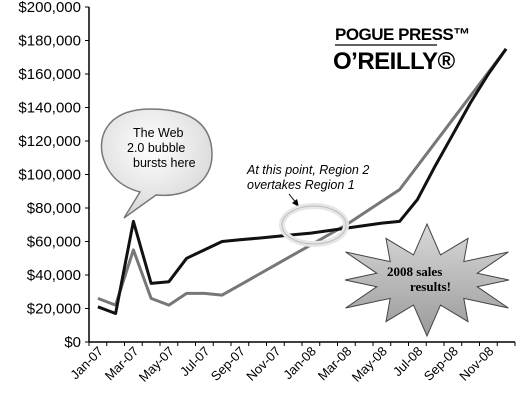  I want to click on y-tick-label: $100,000, so click(49, 175).